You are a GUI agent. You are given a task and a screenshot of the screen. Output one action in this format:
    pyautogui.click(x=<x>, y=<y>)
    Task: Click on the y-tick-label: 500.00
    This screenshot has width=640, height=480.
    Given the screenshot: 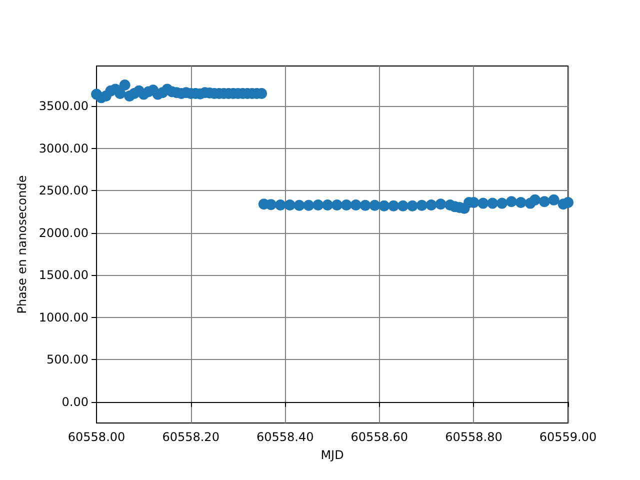 What is the action you would take?
    pyautogui.click(x=67, y=359)
    